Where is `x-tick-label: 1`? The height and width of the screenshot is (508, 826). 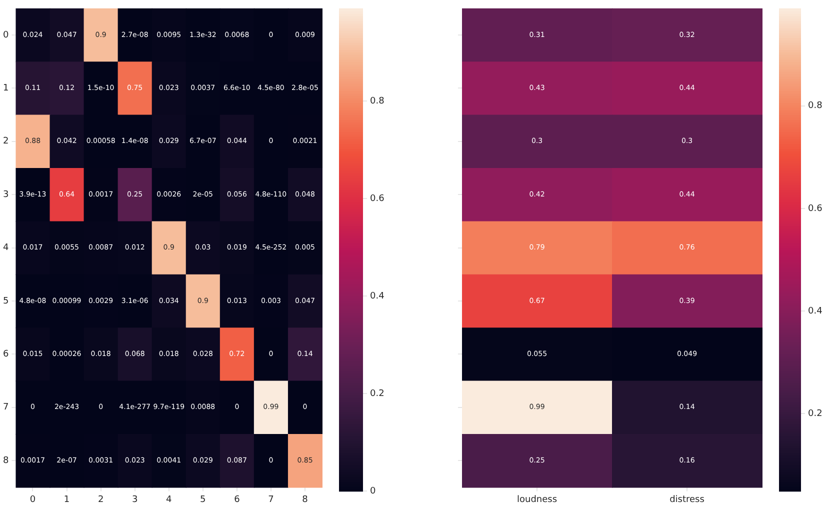 x-tick-label: 1 is located at coordinates (67, 499).